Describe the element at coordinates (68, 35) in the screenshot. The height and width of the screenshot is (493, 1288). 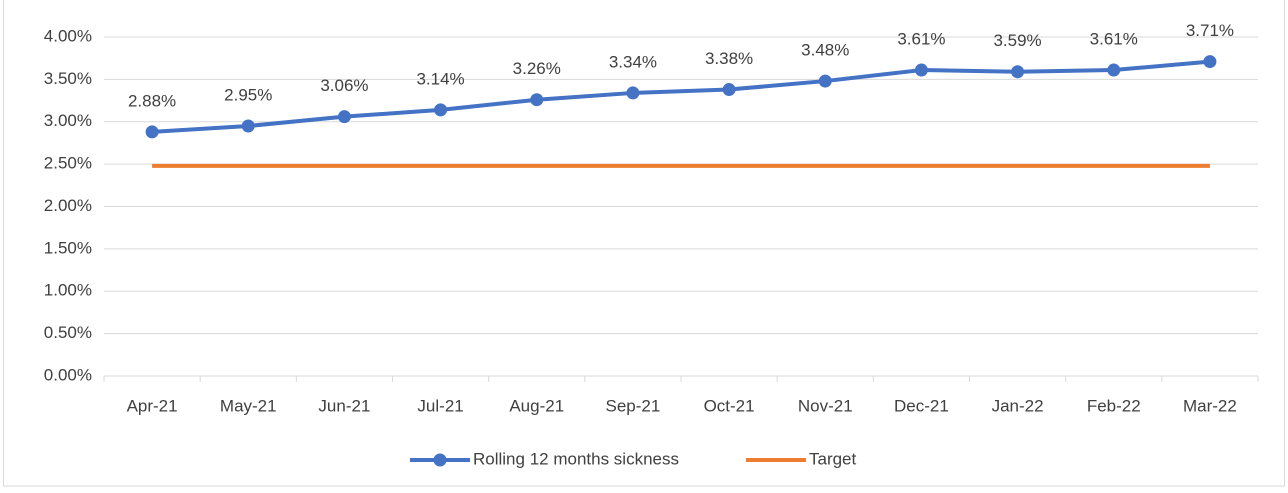
I see `y-tick-label: 4.00%` at that location.